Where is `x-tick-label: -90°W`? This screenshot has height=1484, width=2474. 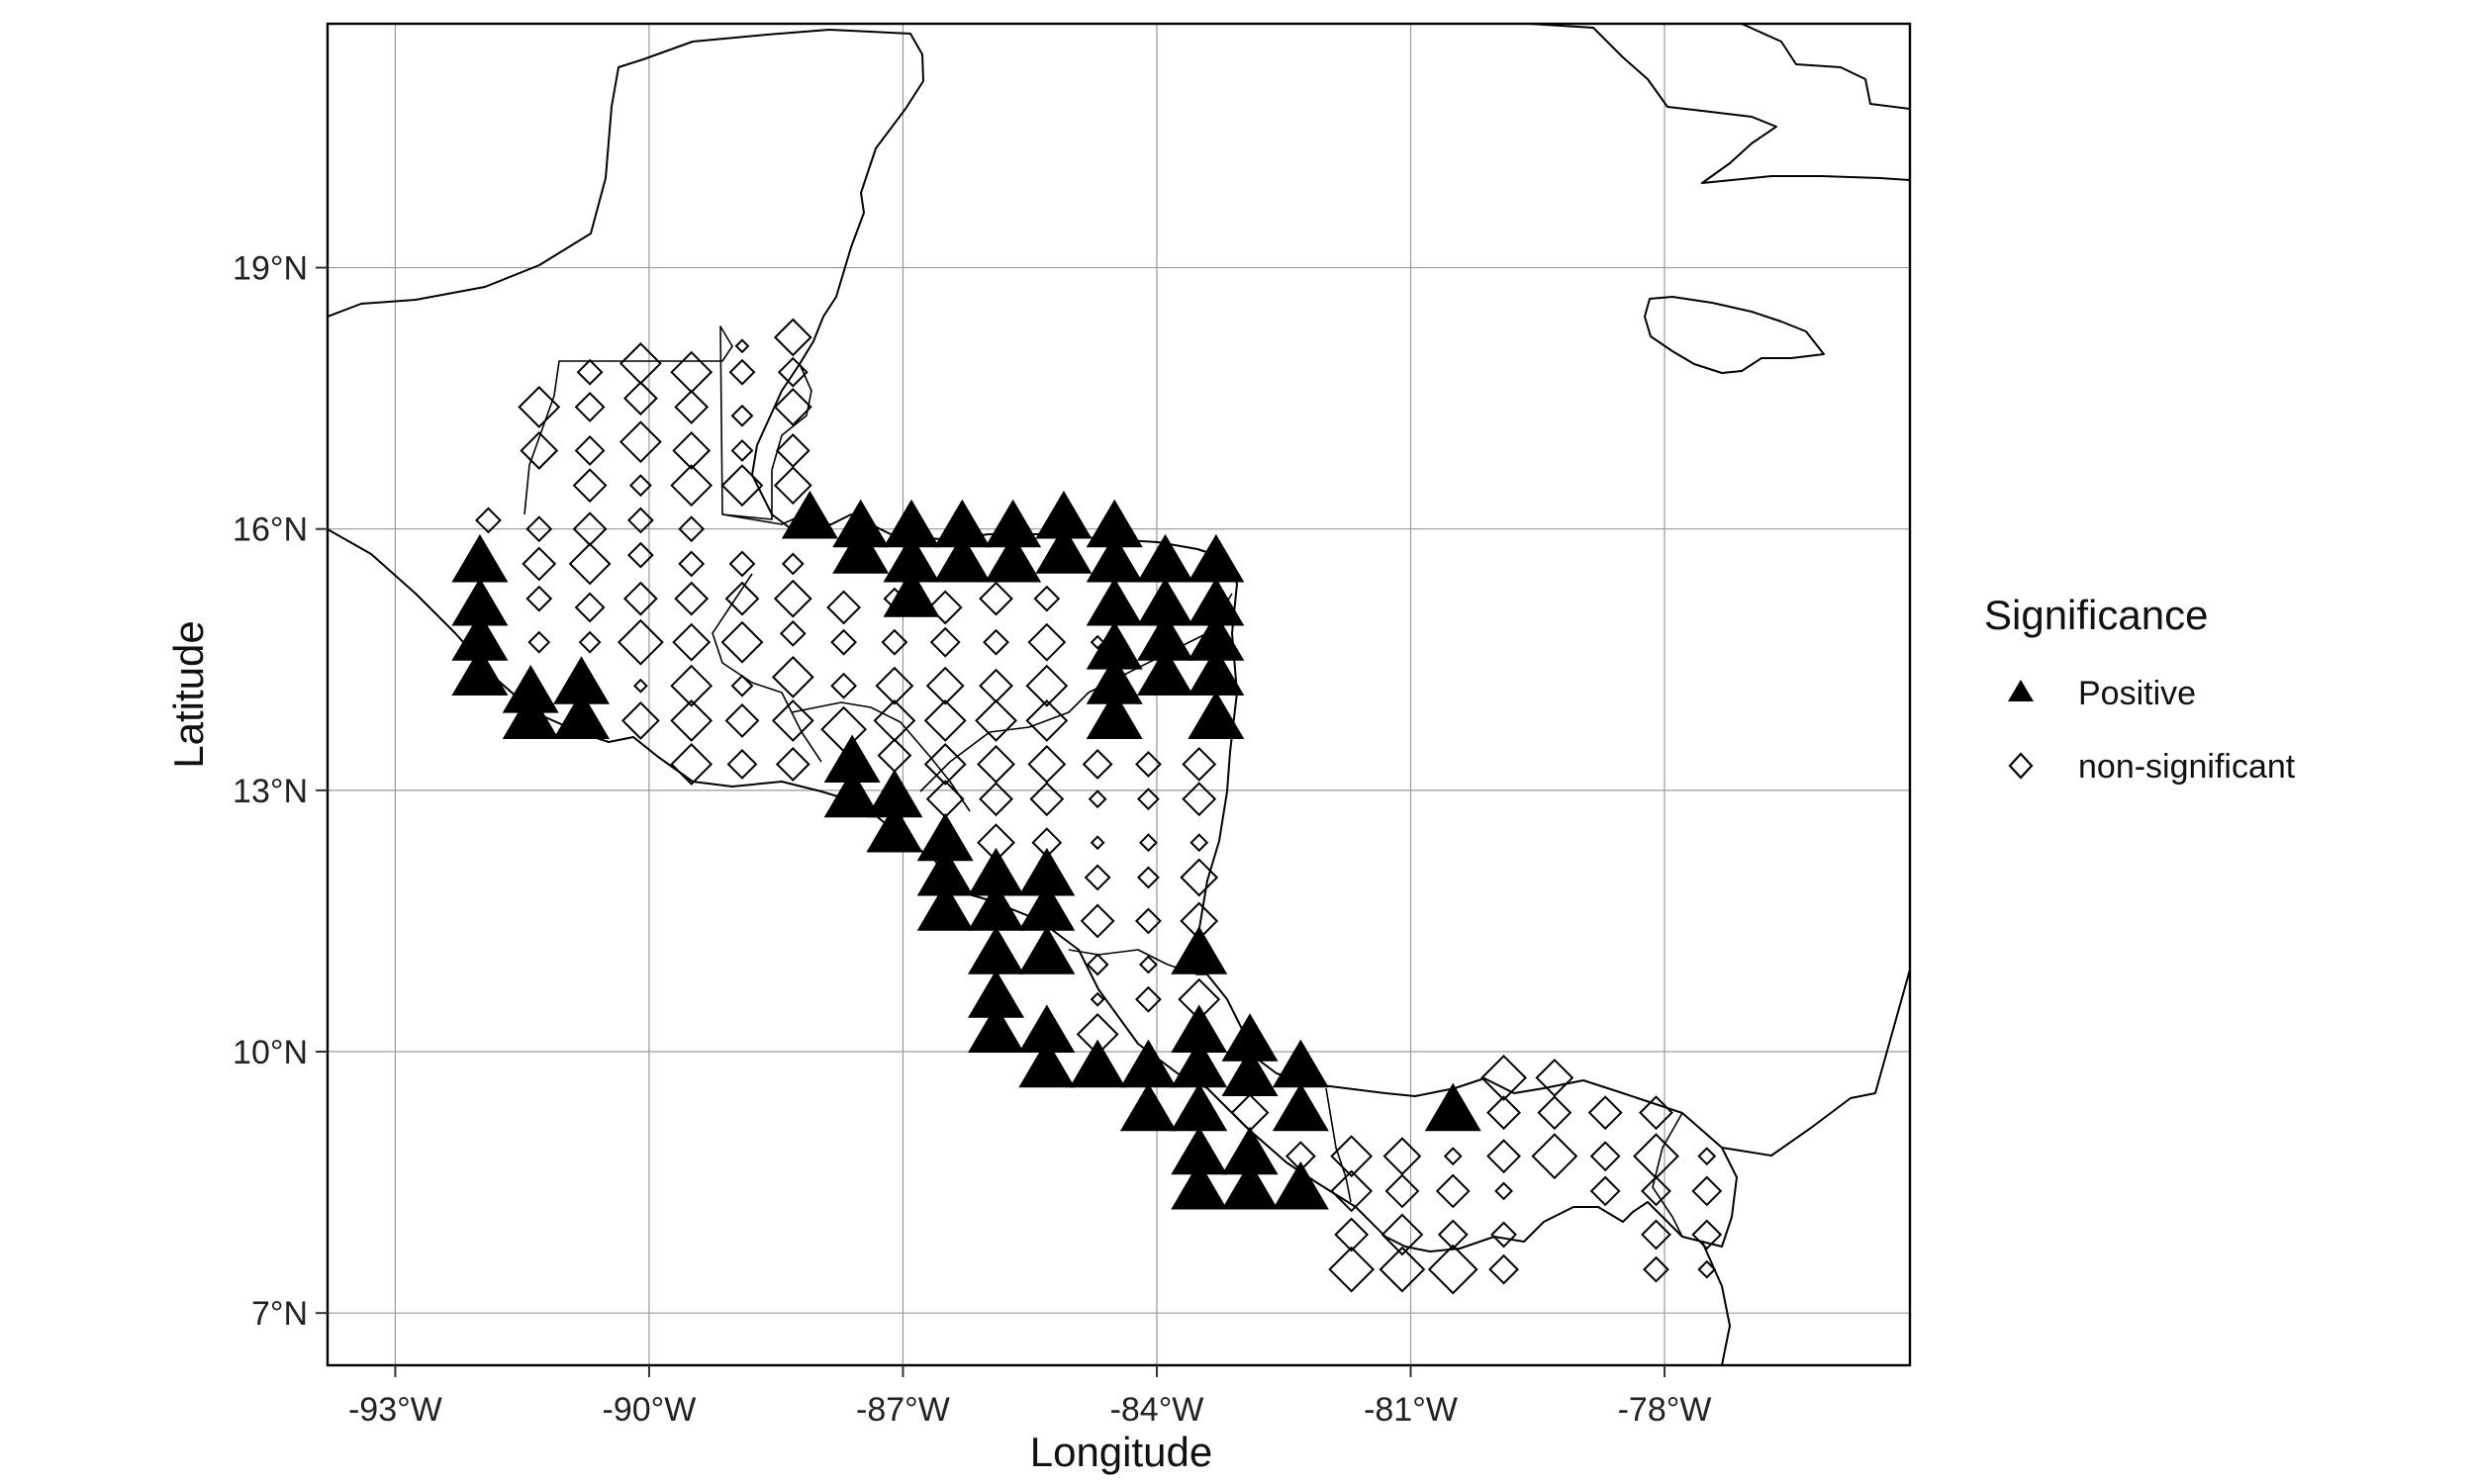
x-tick-label: -90°W is located at coordinates (650, 1410).